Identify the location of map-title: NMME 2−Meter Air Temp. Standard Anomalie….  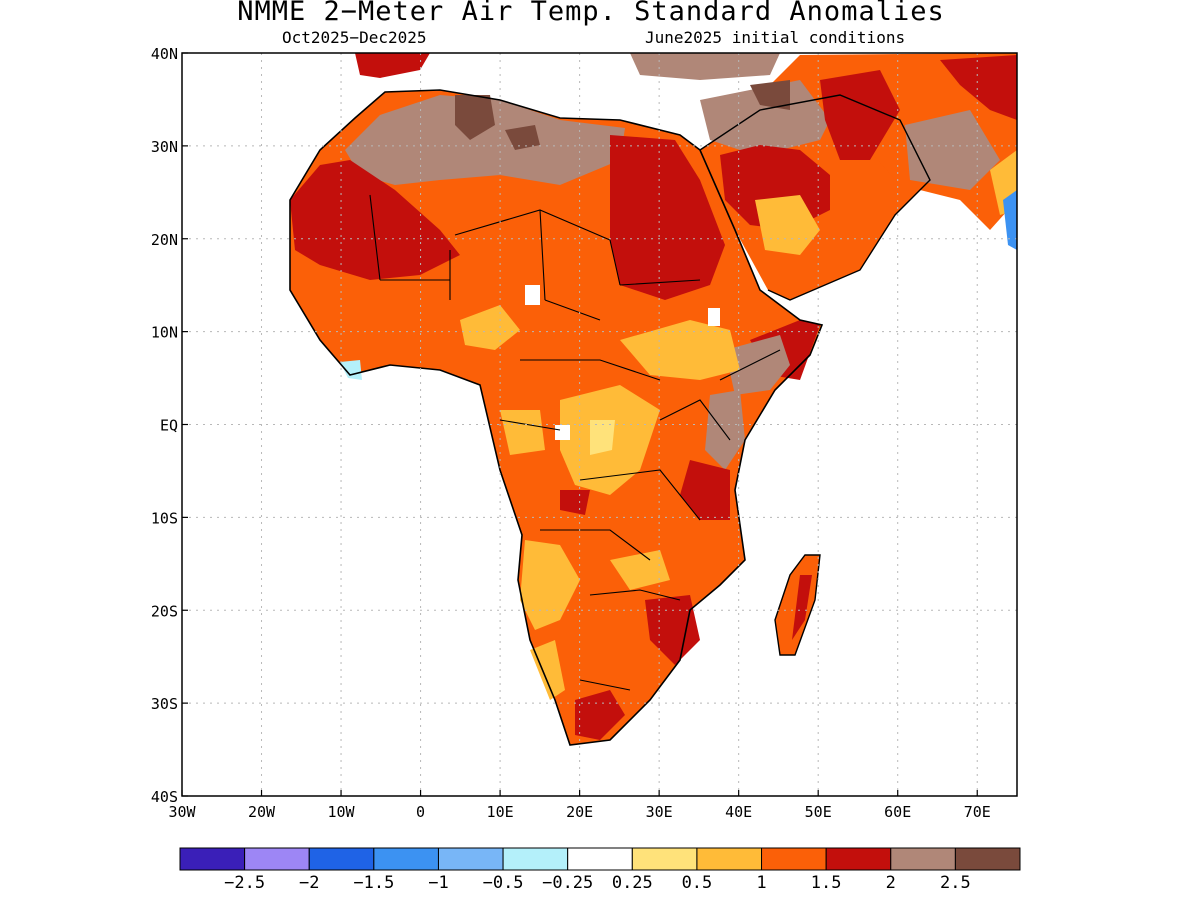
(591, 13).